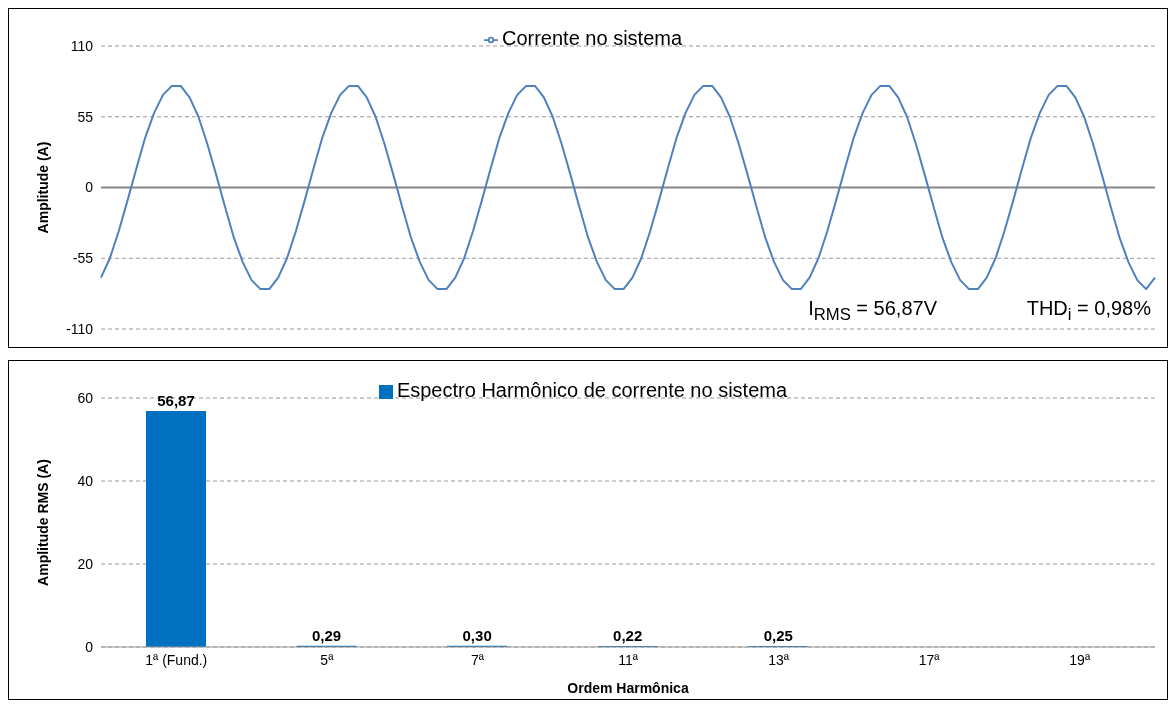 Image resolution: width=1176 pixels, height=711 pixels. What do you see at coordinates (42, 522) in the screenshot?
I see `y-axis-title: Amplitude RMS (A)` at bounding box center [42, 522].